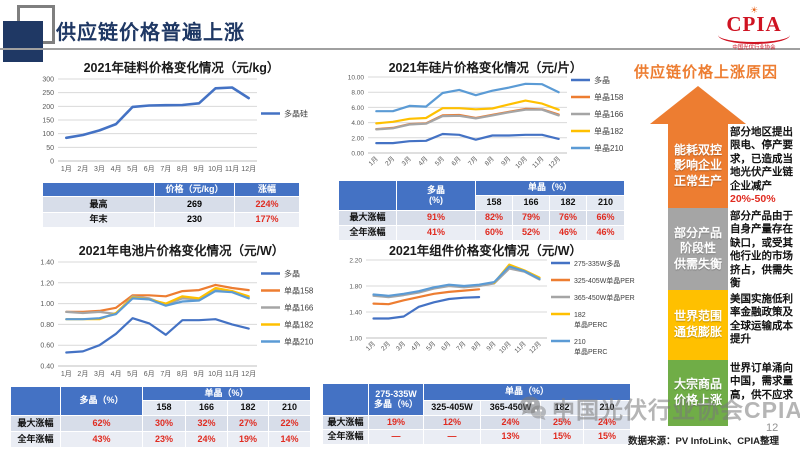  Describe the element at coordinates (510, 408) in the screenshot. I see `table-header-cell: 365-450W` at that location.